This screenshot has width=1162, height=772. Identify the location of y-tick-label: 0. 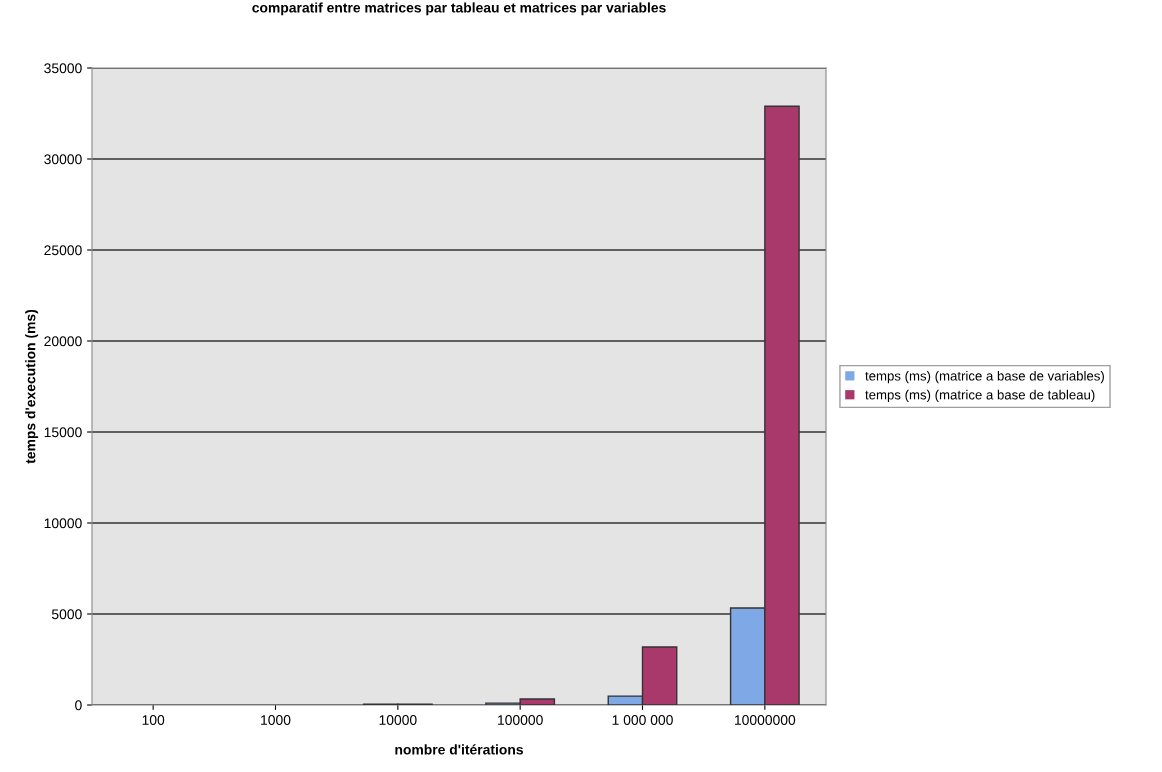
(78, 705).